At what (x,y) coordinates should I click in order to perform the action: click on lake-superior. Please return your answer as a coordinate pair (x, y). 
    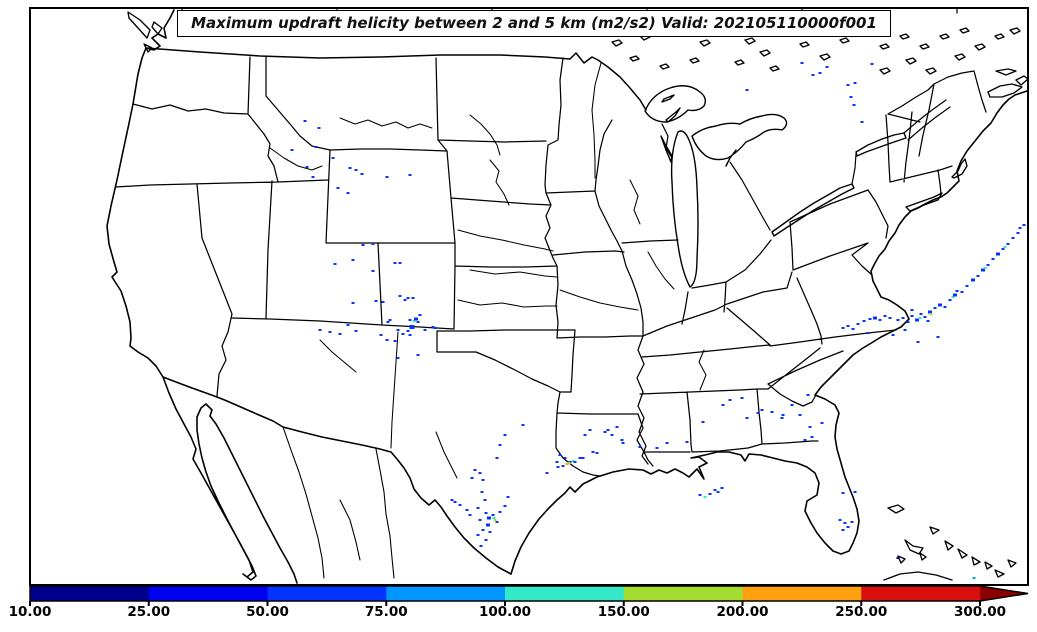
    Looking at the image, I should click on (675, 104).